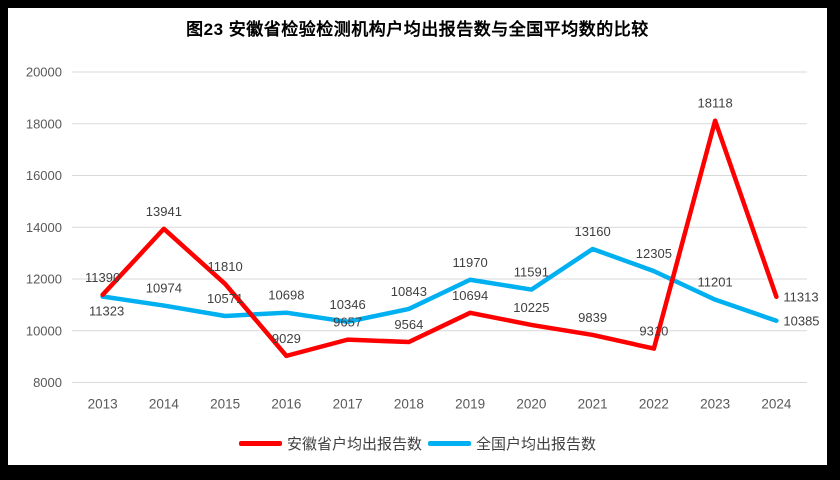 The image size is (840, 480). I want to click on data-label: 11591, so click(531, 272).